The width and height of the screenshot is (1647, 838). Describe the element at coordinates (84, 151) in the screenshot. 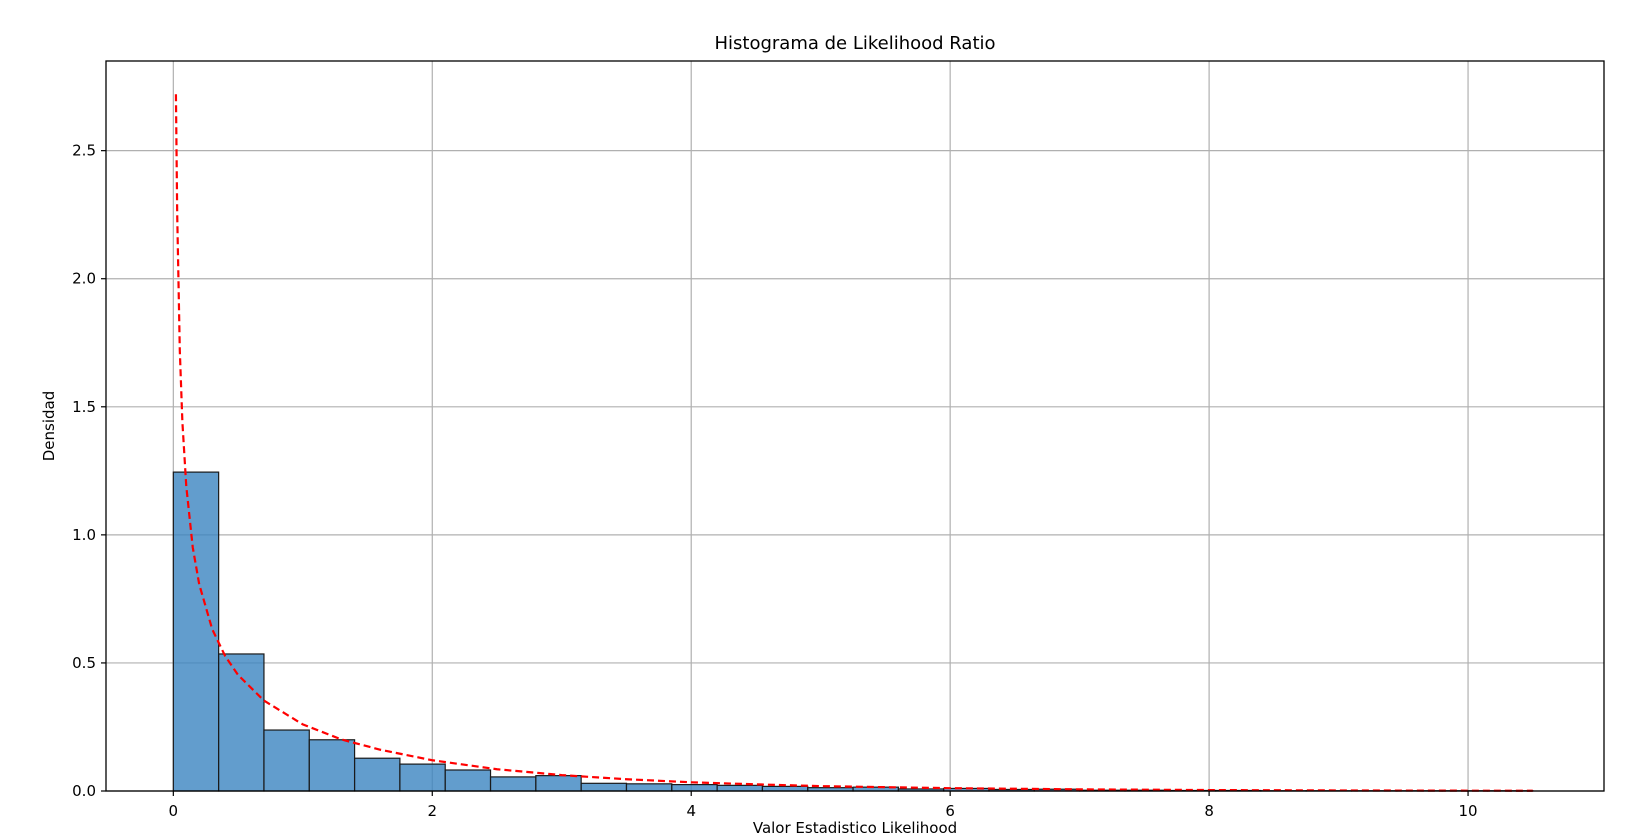

I see `y-tick-label: 2.5` at that location.